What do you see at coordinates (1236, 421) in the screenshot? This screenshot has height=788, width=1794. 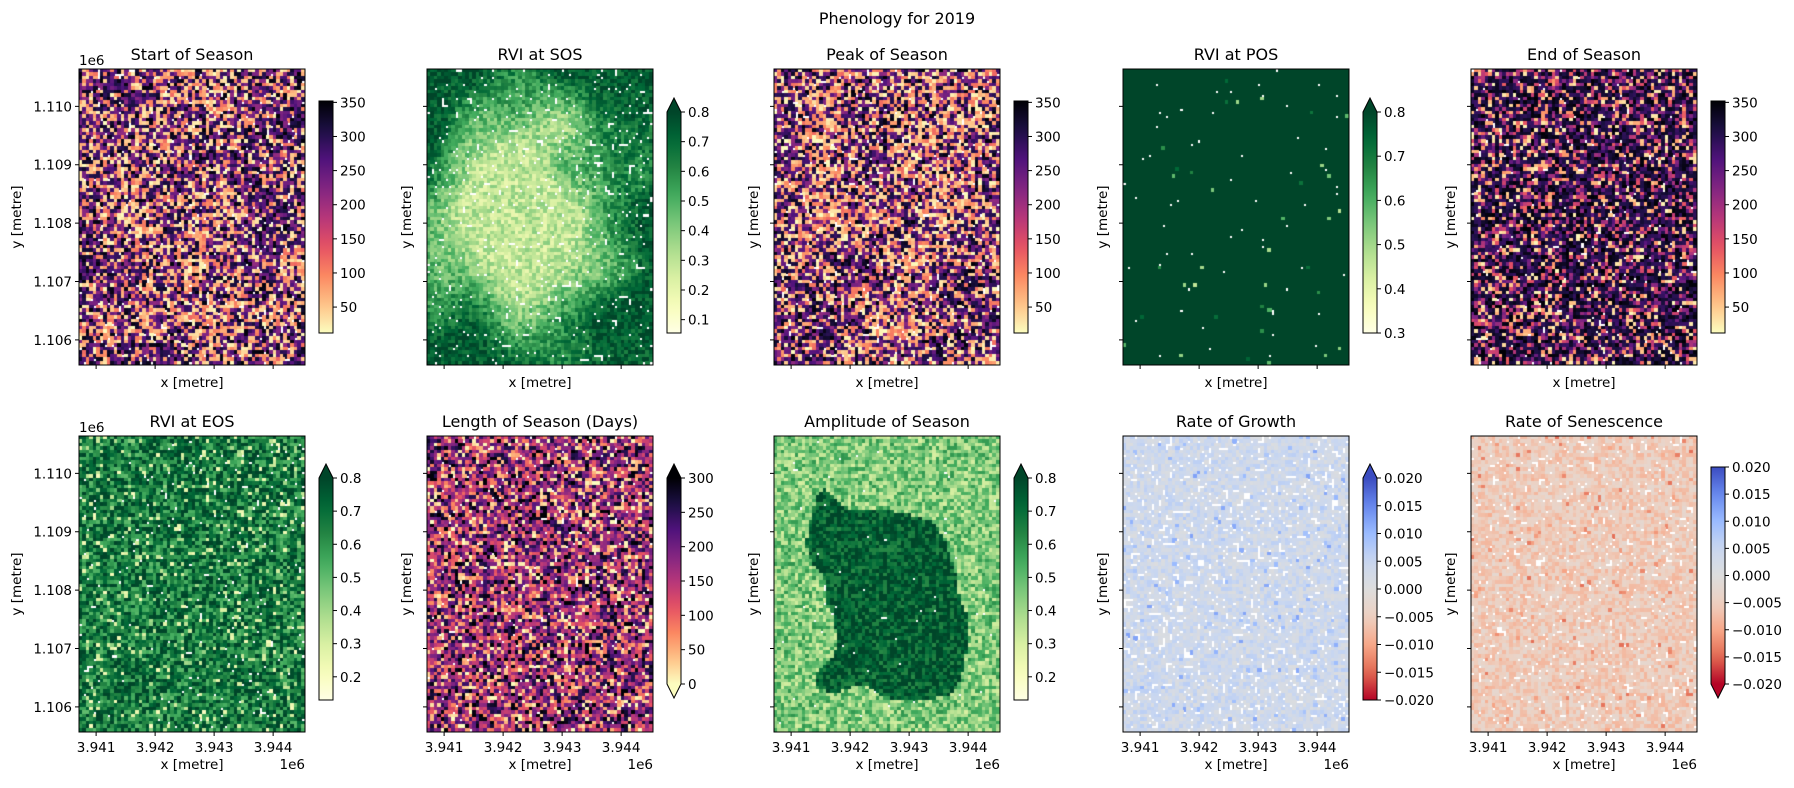 I see `panel-title: Rate of Growth` at bounding box center [1236, 421].